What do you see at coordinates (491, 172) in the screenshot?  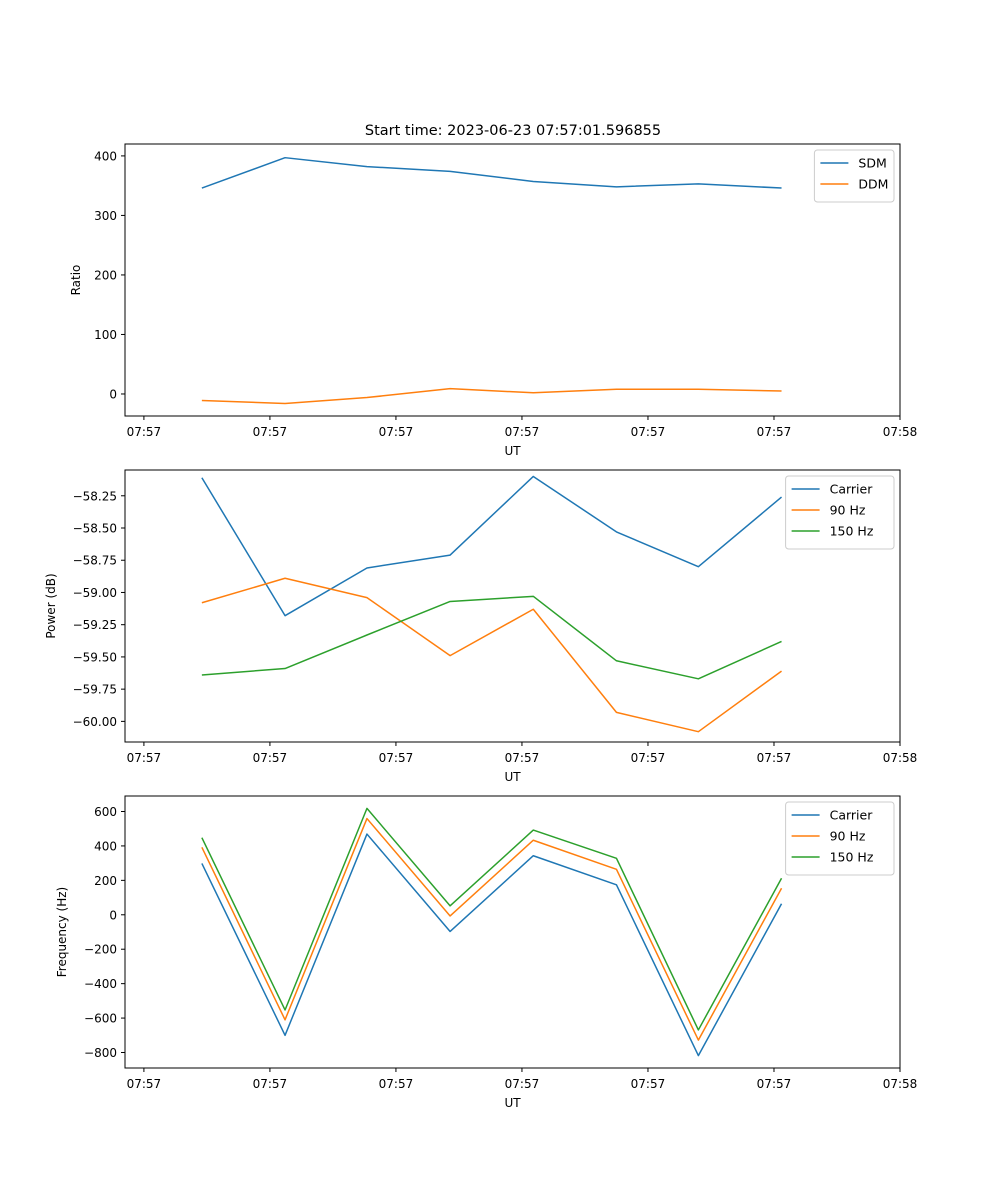 I see `series-line-sdm` at bounding box center [491, 172].